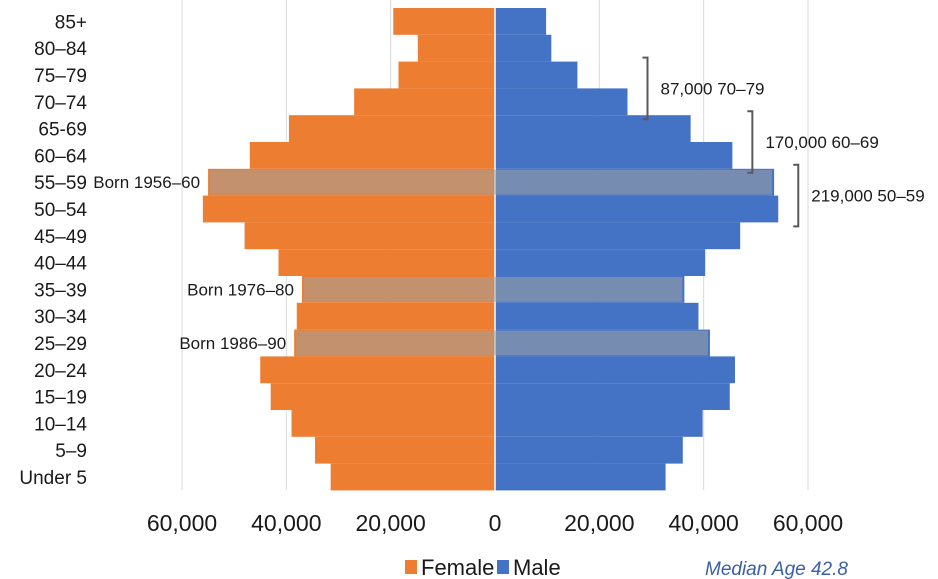 The image size is (938, 579). I want to click on highlight-label-born-1956-60: Born 1956–60, so click(146, 182).